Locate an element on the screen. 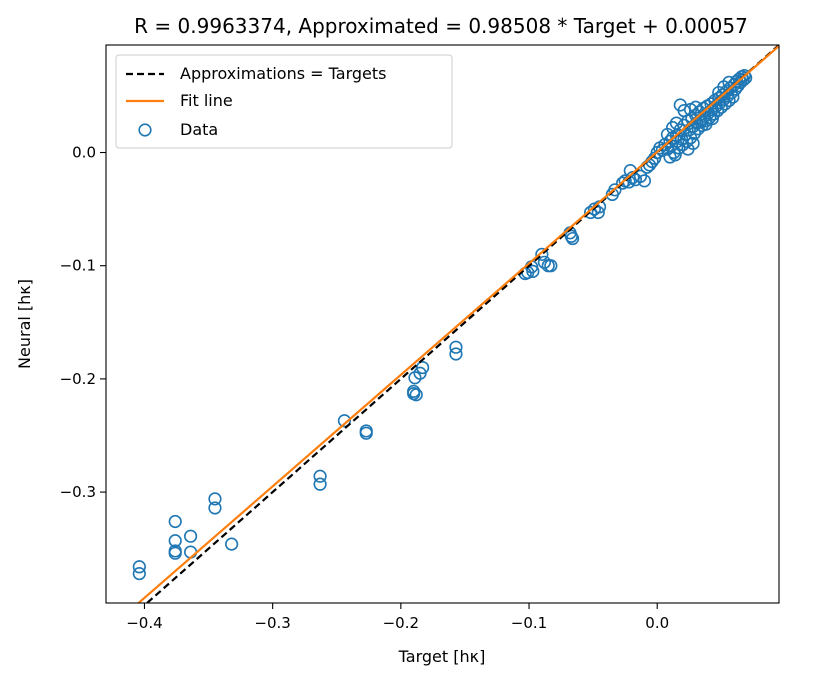 The image size is (830, 681). legend-label-data: Data is located at coordinates (199, 129).